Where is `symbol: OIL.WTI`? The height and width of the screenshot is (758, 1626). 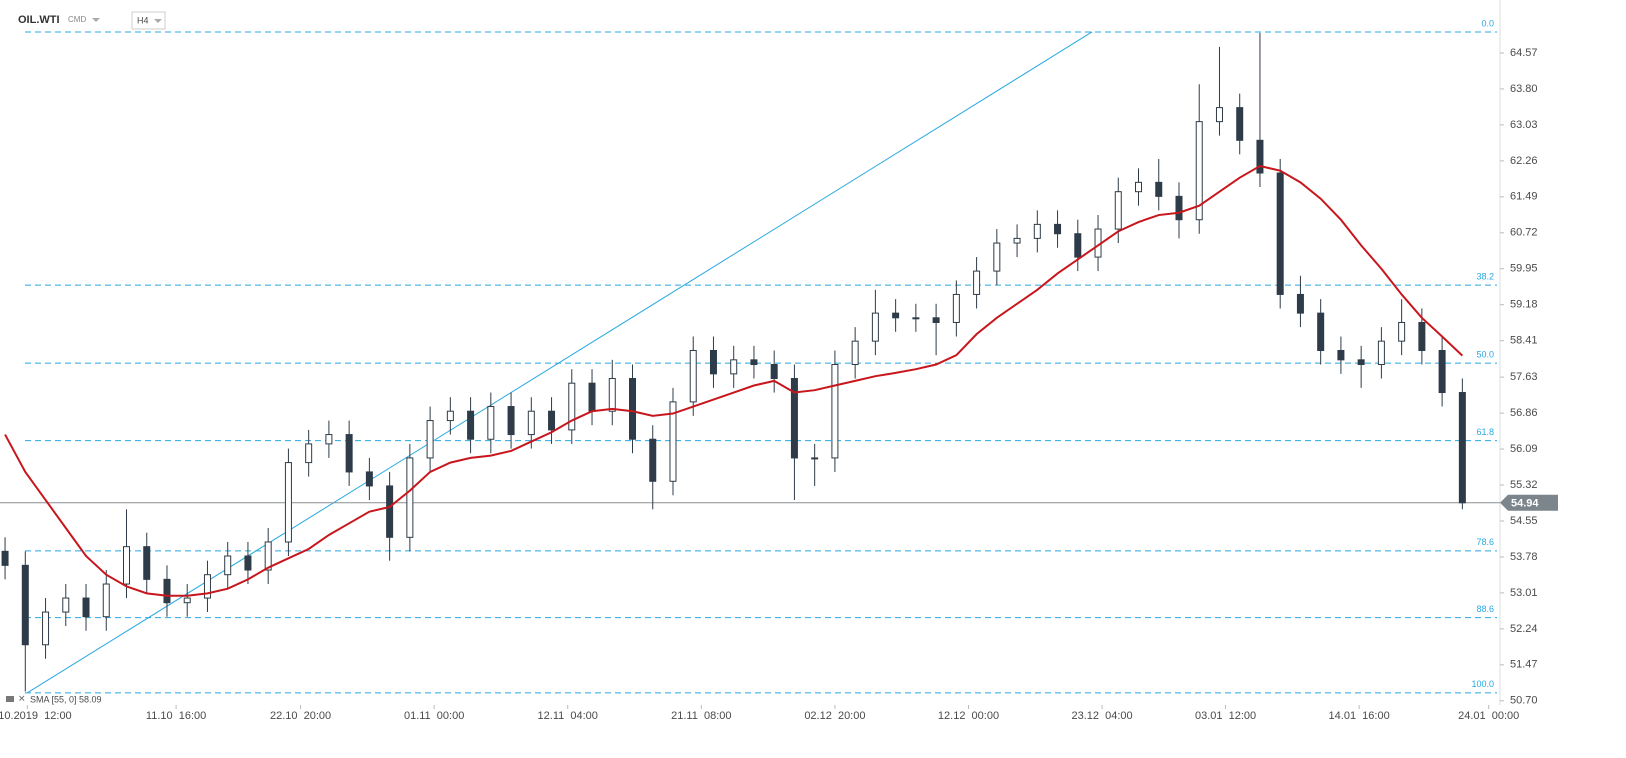
symbol: OIL.WTI is located at coordinates (39, 20).